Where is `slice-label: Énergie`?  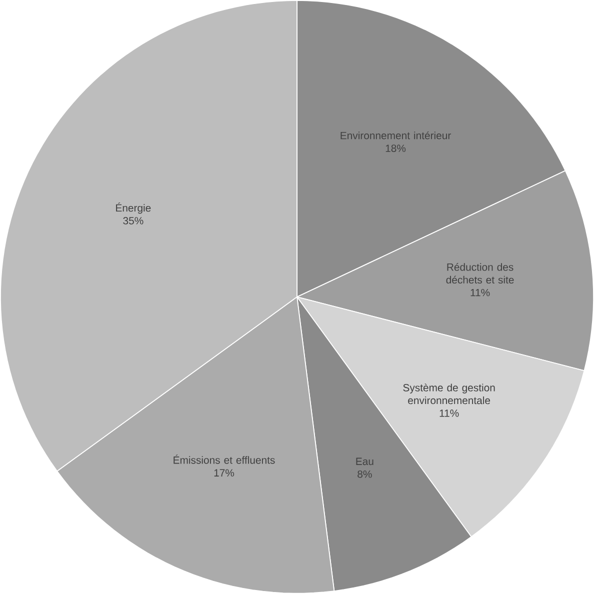 slice-label: Énergie is located at coordinates (133, 208).